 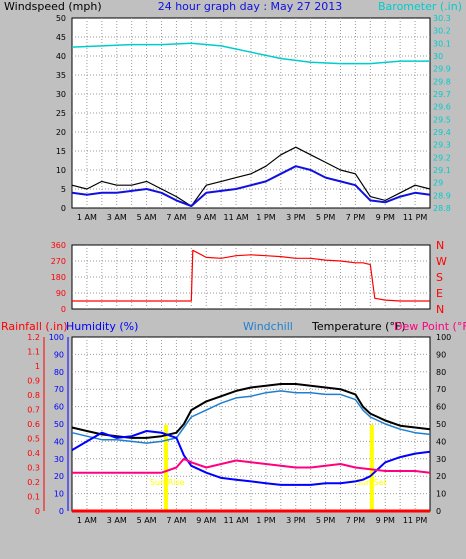 What do you see at coordinates (442, 94) in the screenshot?
I see `barometer-tick-label: 29.7` at bounding box center [442, 94].